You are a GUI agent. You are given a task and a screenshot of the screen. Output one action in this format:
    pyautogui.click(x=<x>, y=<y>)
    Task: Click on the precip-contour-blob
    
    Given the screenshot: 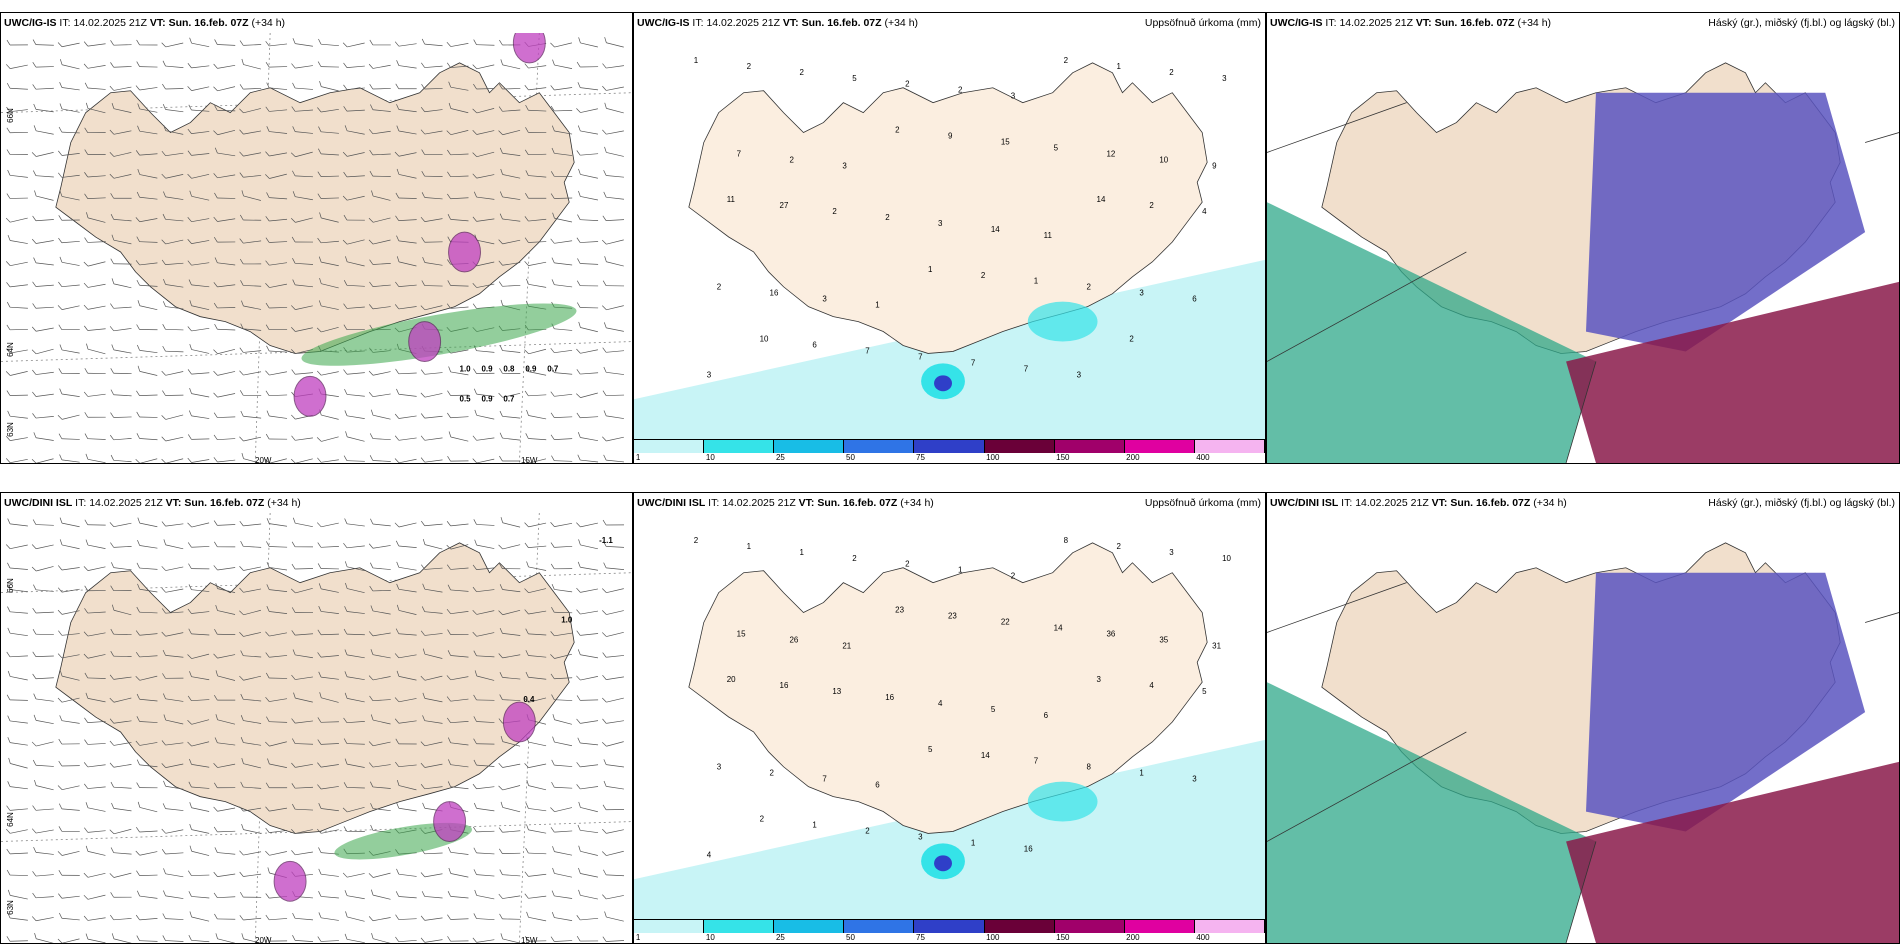 What is the action you would take?
    pyautogui.click(x=519, y=722)
    